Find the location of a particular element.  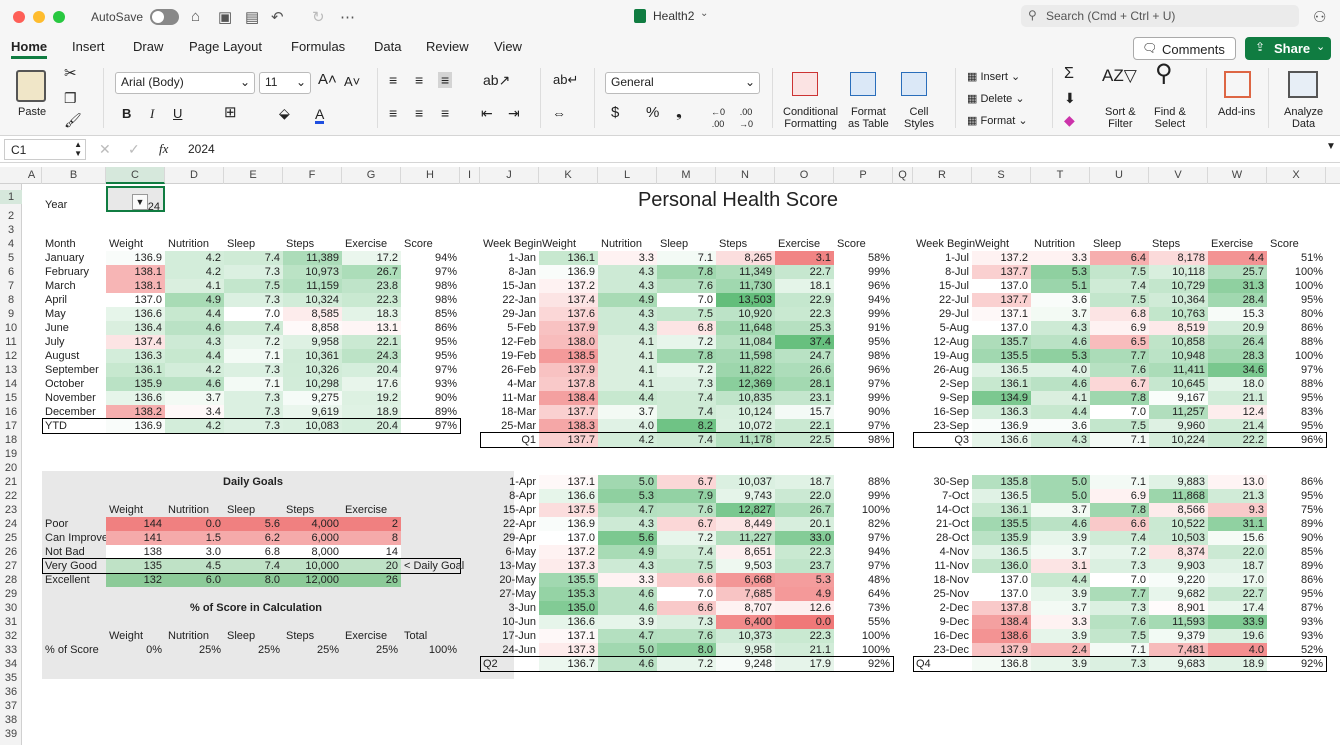

value-cell: 22.7 is located at coordinates (1237, 594).